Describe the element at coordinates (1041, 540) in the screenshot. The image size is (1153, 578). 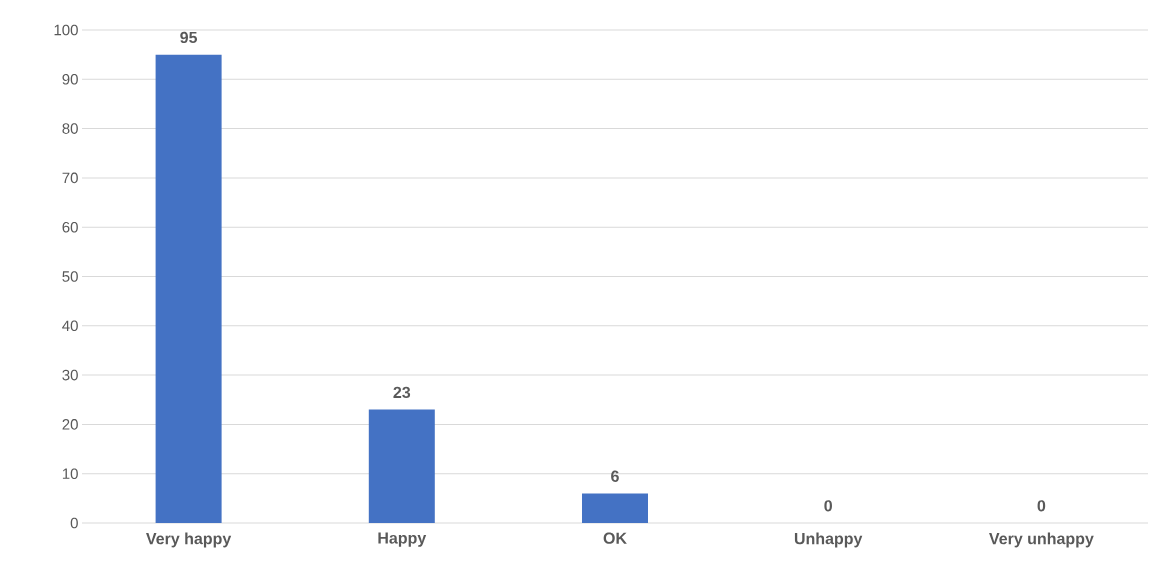
I see `x-tick-label: Very unhappy` at that location.